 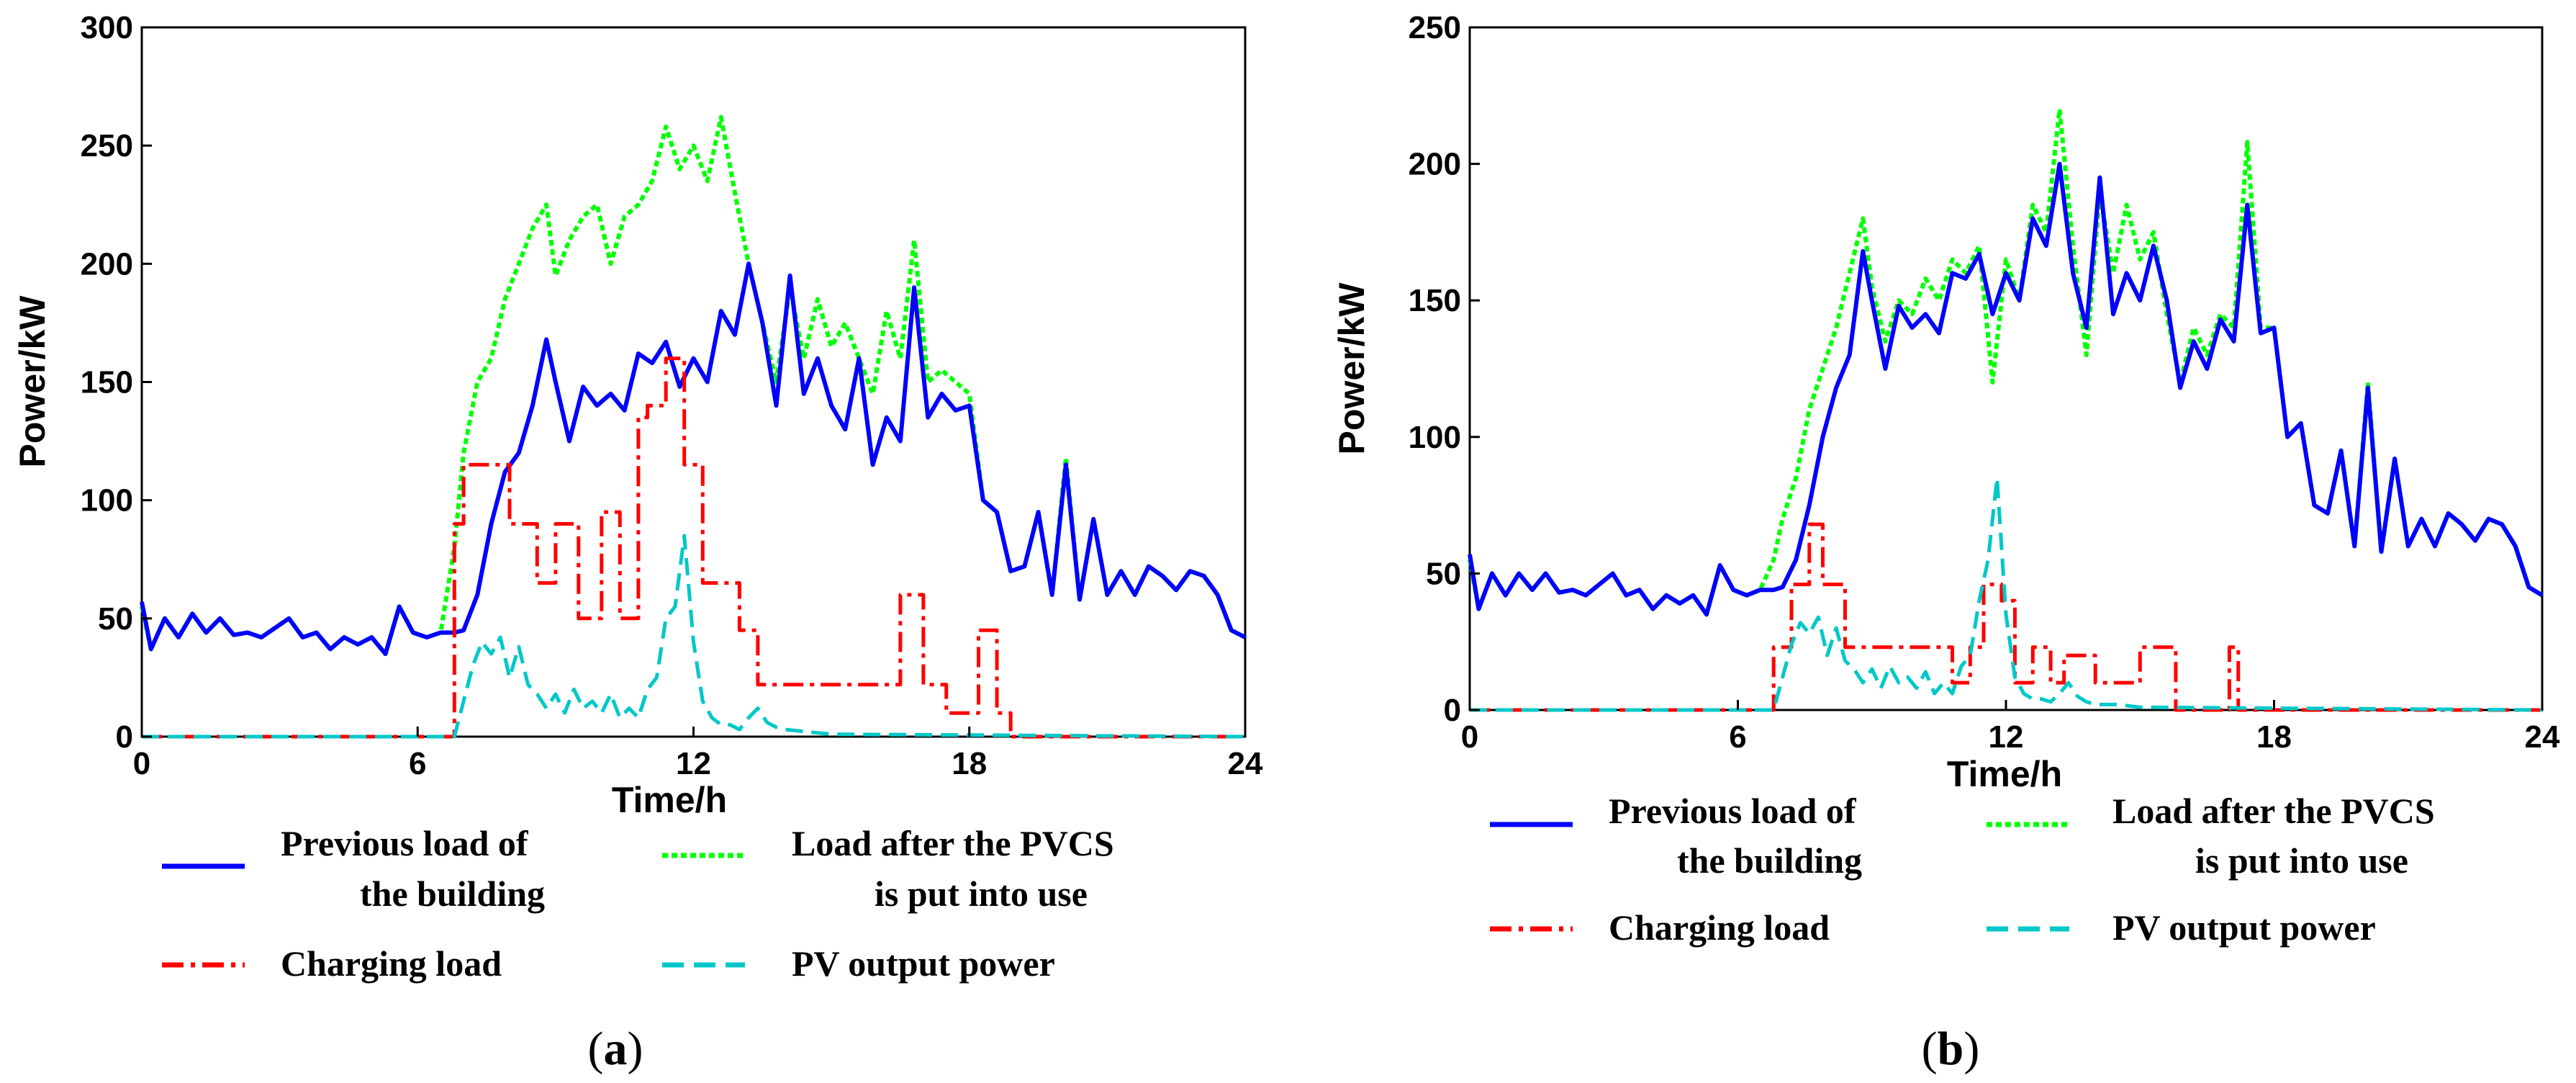 What do you see at coordinates (615, 1049) in the screenshot?
I see `panel-caption-a: (a)` at bounding box center [615, 1049].